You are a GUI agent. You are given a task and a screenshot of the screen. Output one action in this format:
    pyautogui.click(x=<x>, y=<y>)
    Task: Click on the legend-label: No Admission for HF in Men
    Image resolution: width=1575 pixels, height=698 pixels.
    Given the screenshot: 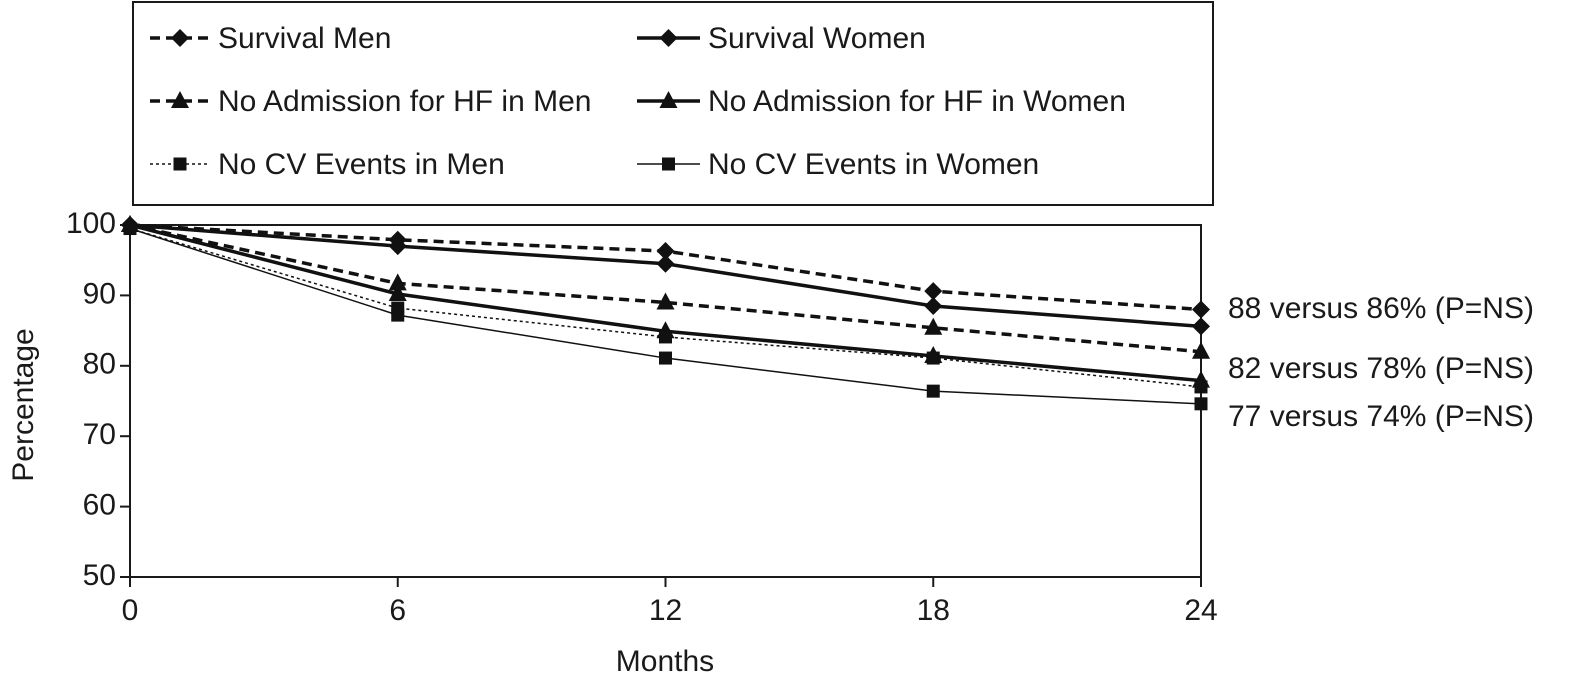 What is the action you would take?
    pyautogui.click(x=404, y=101)
    